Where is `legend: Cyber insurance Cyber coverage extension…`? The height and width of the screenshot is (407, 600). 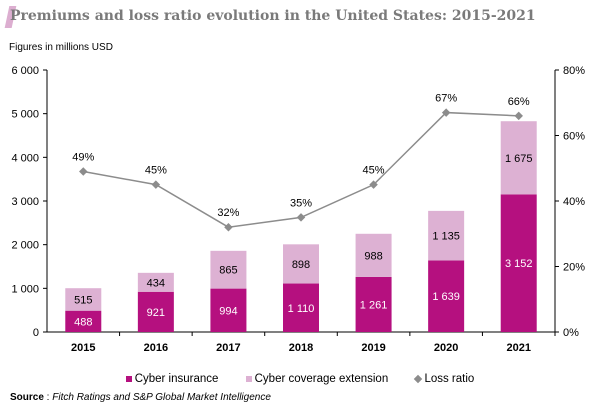
legend: Cyber insurance Cyber coverage extension… is located at coordinates (300, 379).